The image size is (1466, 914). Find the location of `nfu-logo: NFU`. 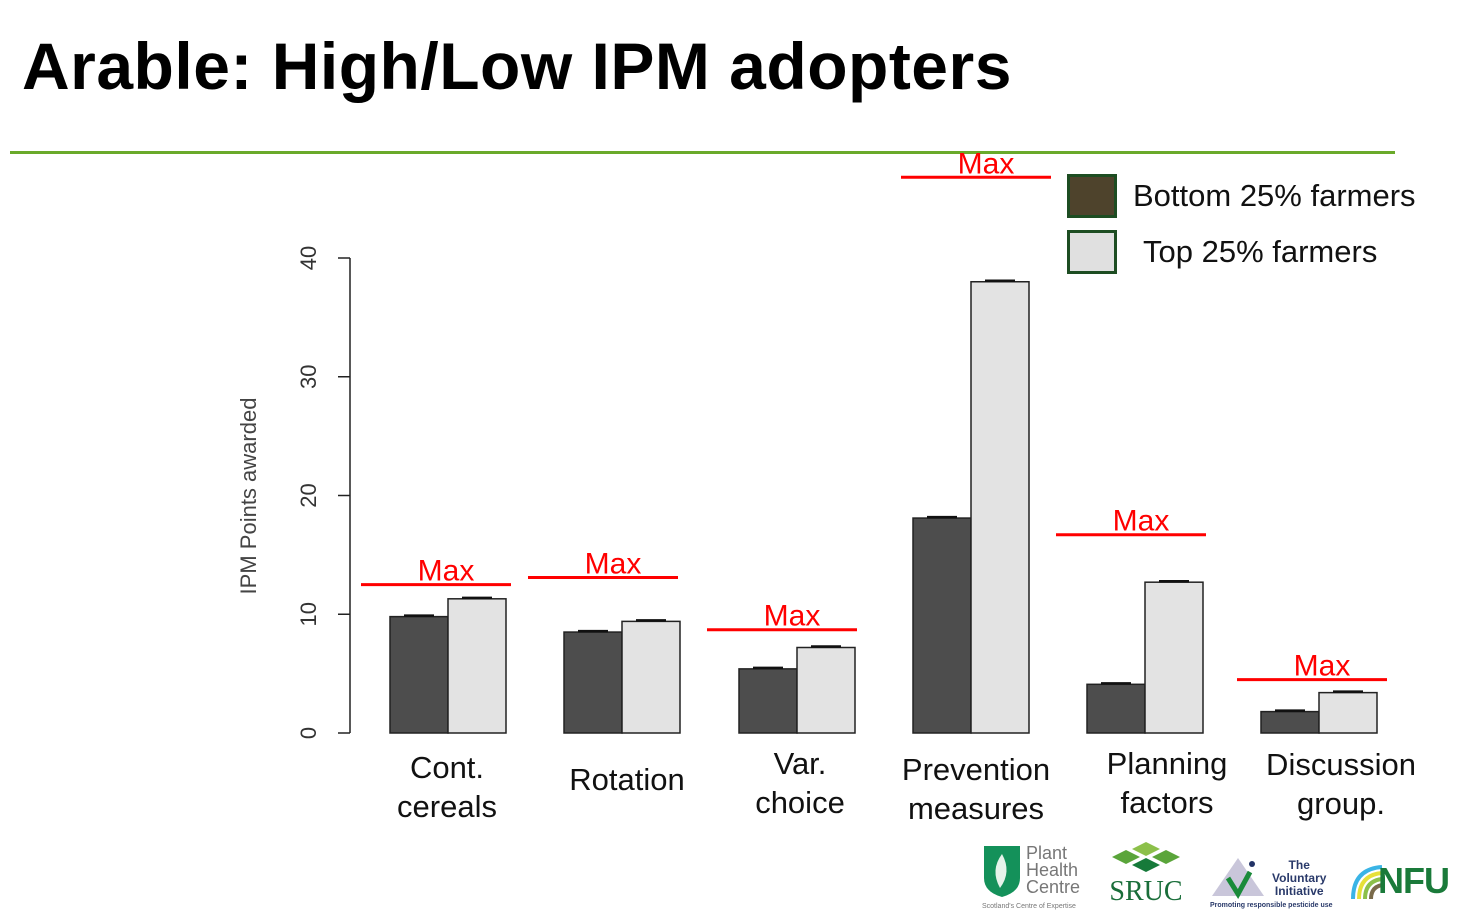

nfu-logo: NFU is located at coordinates (1400, 881).